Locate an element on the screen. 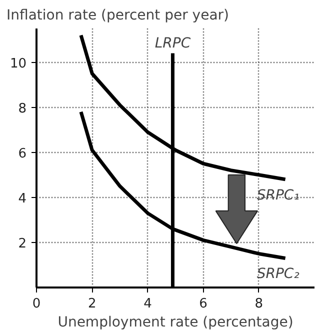  series-label: LRPC is located at coordinates (172, 43).